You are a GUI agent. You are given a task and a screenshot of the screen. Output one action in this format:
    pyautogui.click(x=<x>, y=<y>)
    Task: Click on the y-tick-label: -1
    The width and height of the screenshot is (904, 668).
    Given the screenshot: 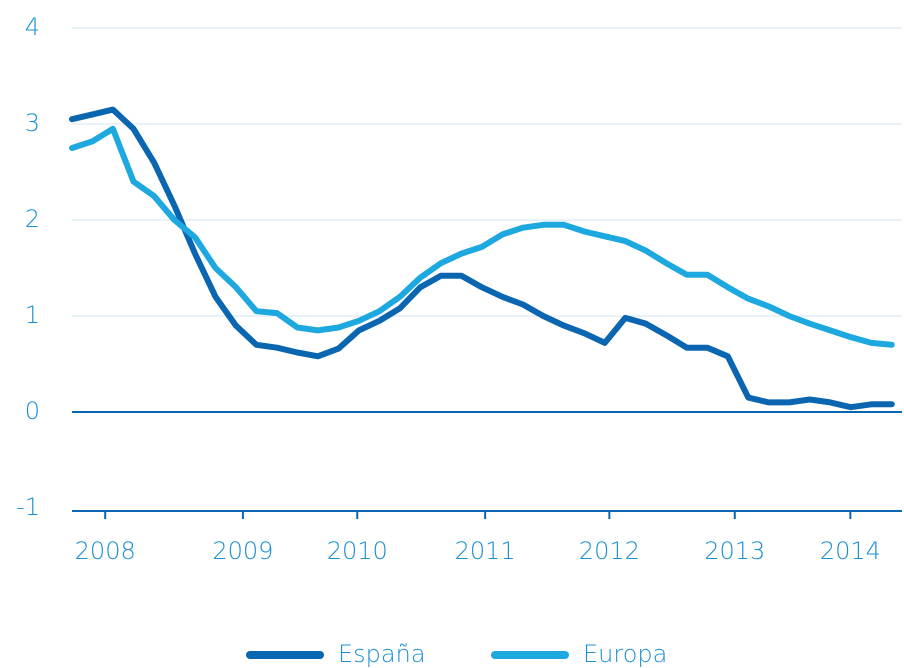 What is the action you would take?
    pyautogui.click(x=28, y=507)
    